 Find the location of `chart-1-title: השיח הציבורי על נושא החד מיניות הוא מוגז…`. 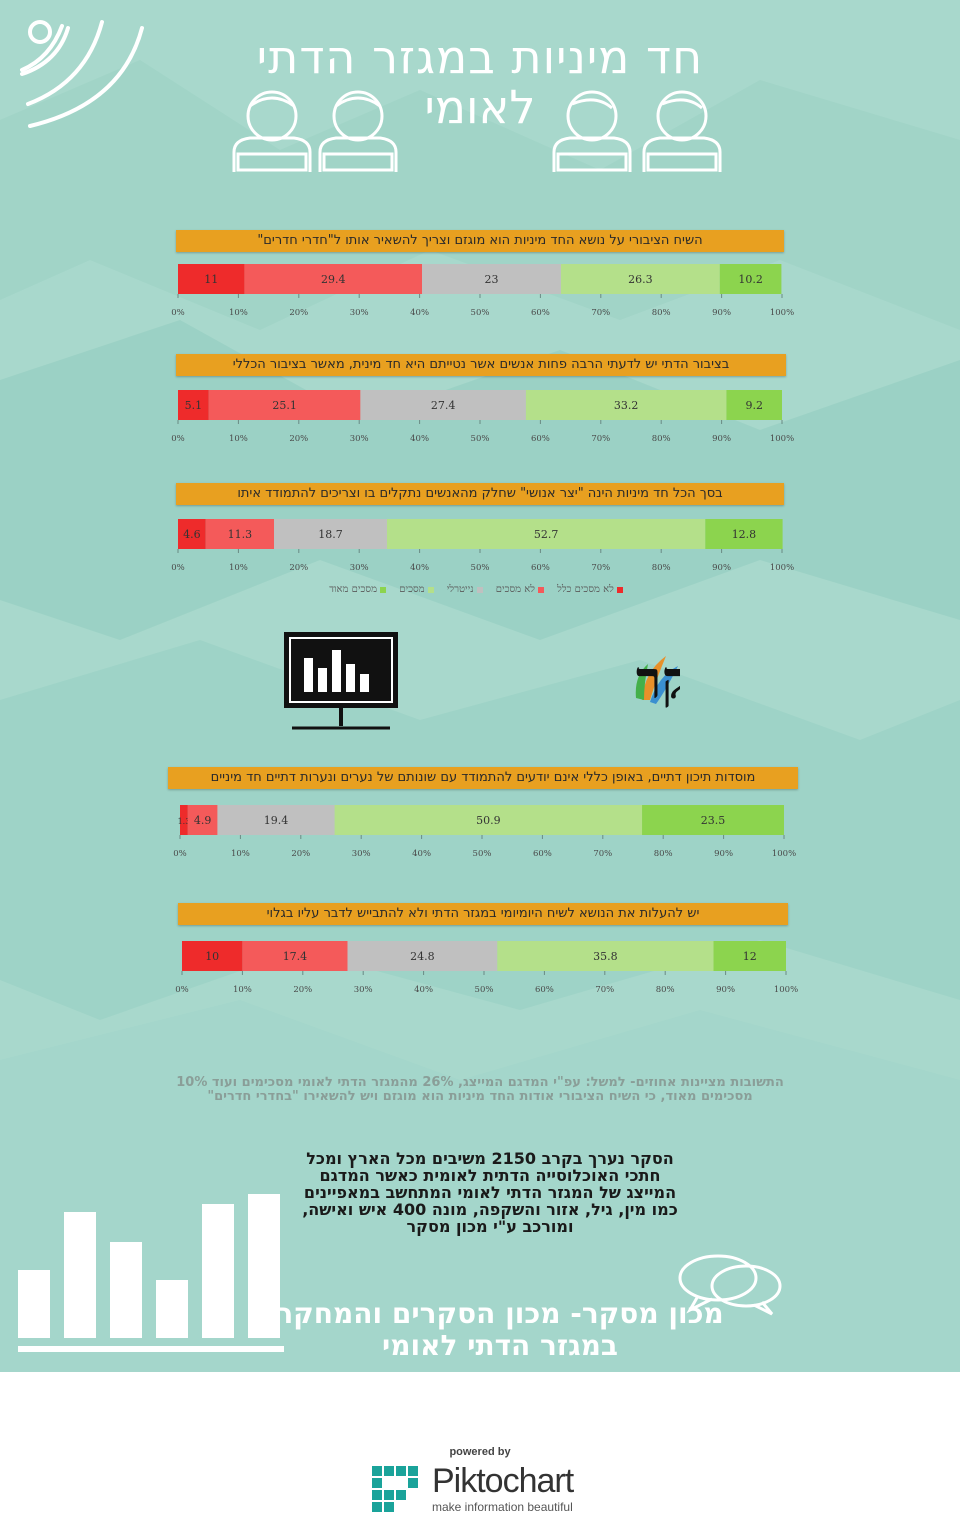

chart-1-title: השיח הציבורי על נושא החד מיניות הוא מוגז… is located at coordinates (480, 241).